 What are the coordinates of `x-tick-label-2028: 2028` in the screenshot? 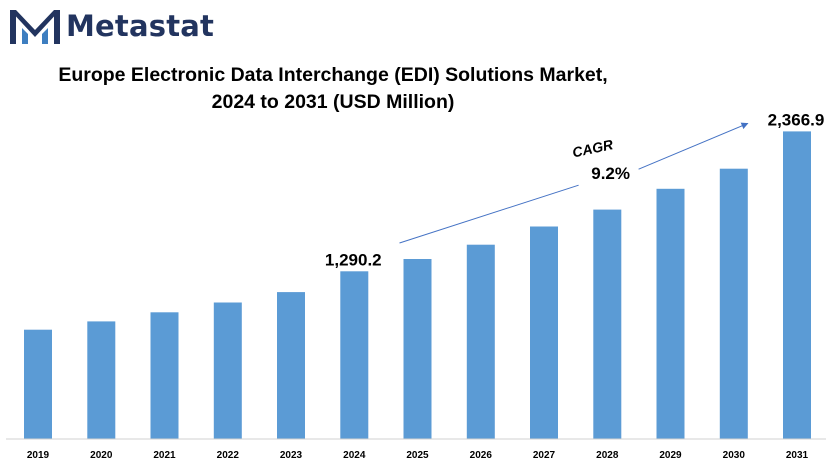 It's located at (607, 455).